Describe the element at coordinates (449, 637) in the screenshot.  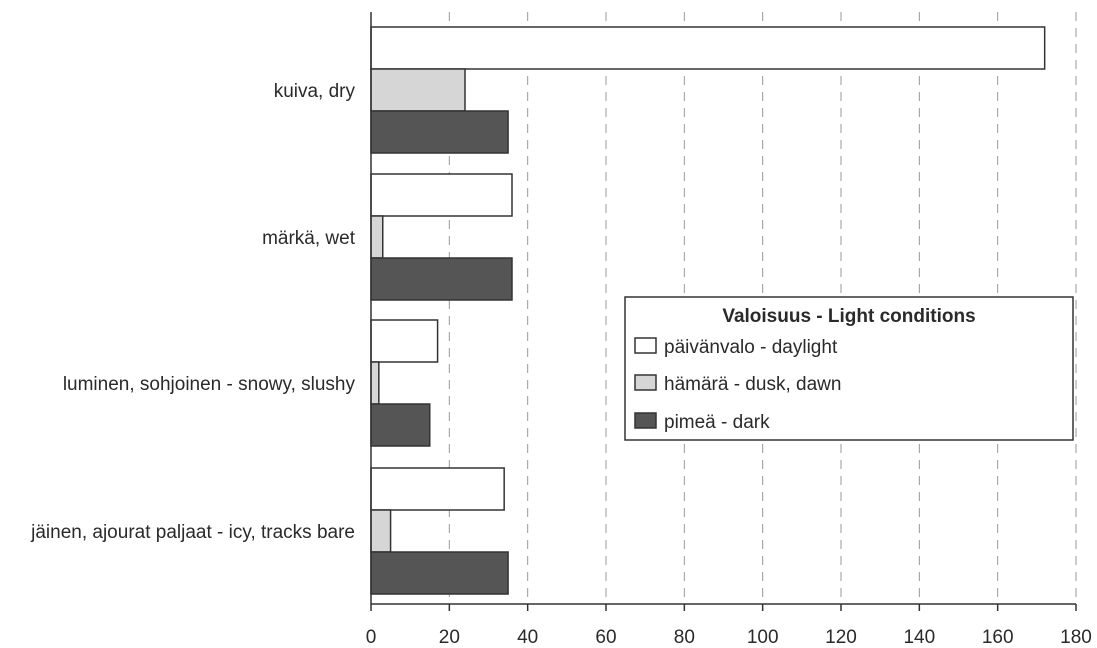
I see `x-tick-label: 20` at that location.